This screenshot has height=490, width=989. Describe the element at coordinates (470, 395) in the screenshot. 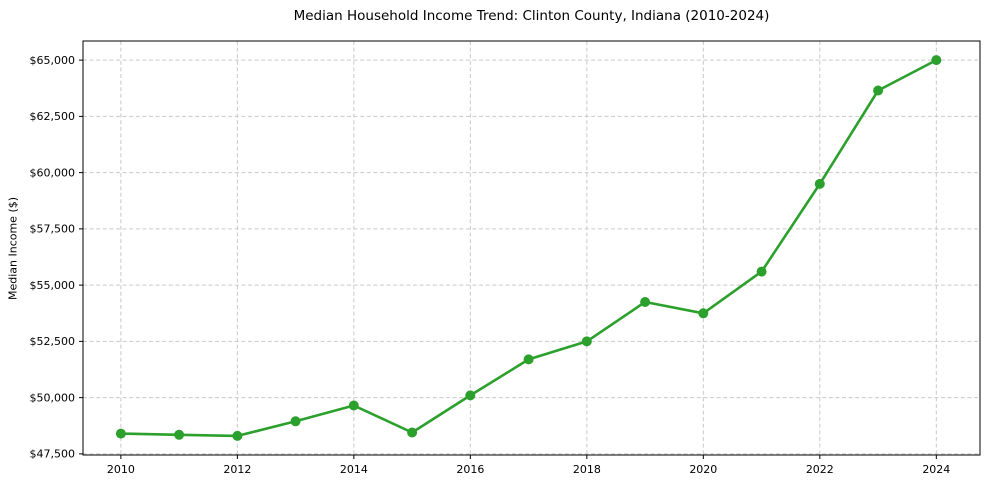

I see `data-point-2016` at that location.